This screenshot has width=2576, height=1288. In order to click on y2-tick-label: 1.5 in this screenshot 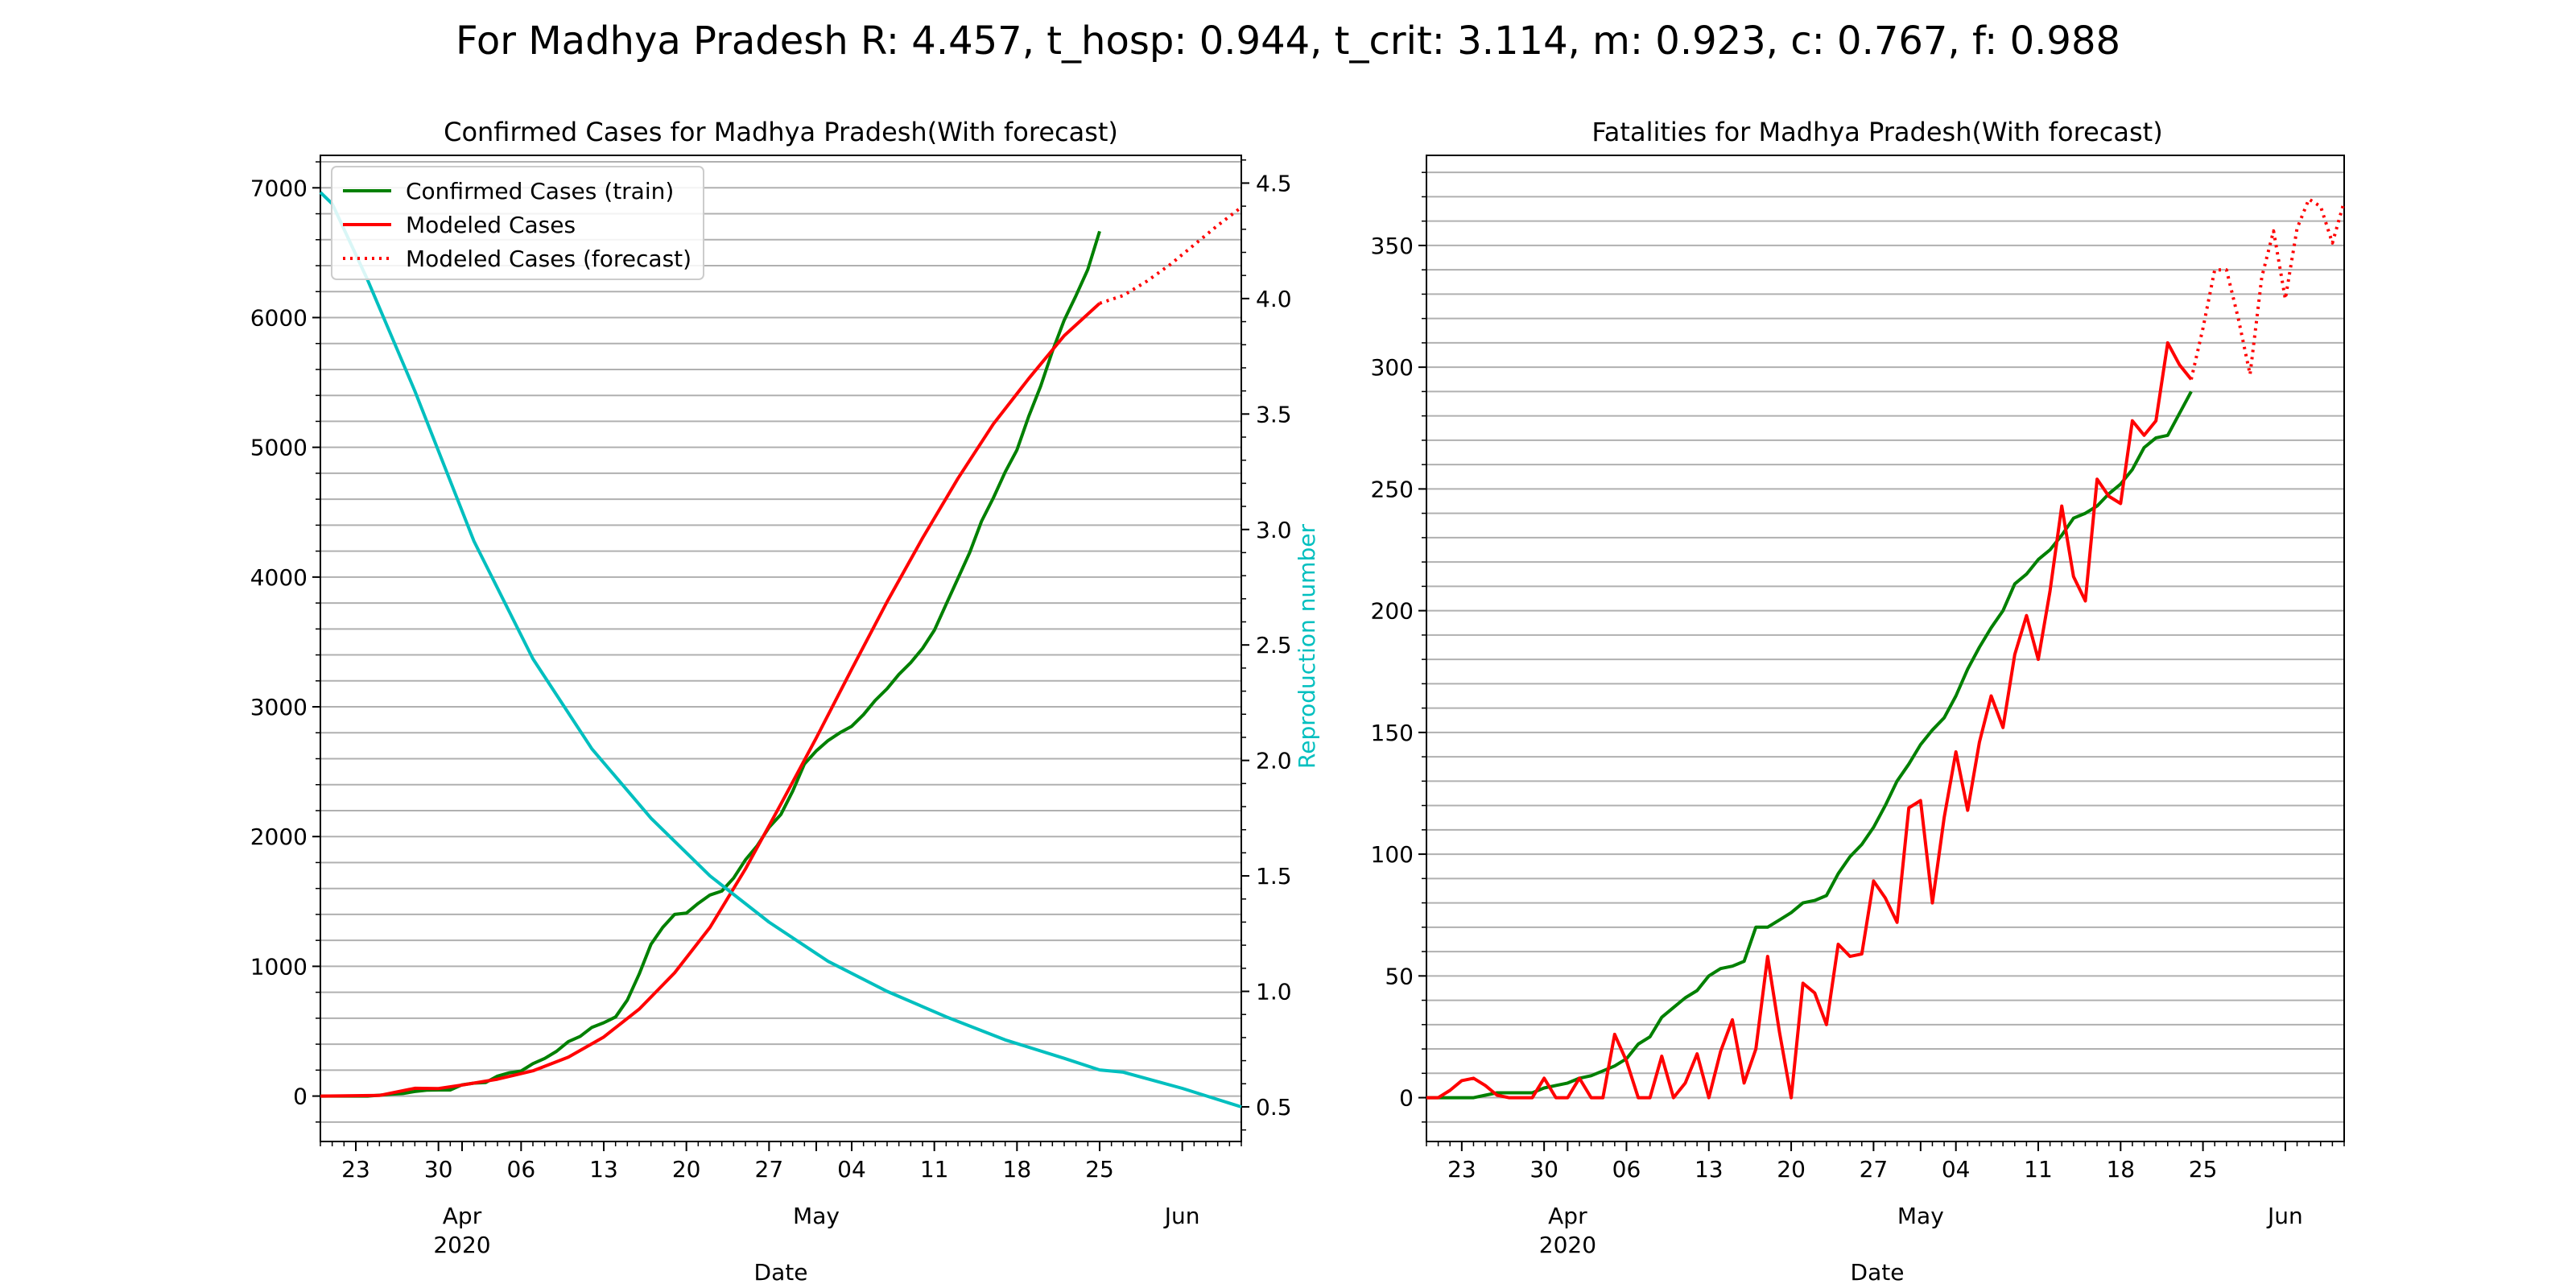, I will do `click(1274, 876)`.